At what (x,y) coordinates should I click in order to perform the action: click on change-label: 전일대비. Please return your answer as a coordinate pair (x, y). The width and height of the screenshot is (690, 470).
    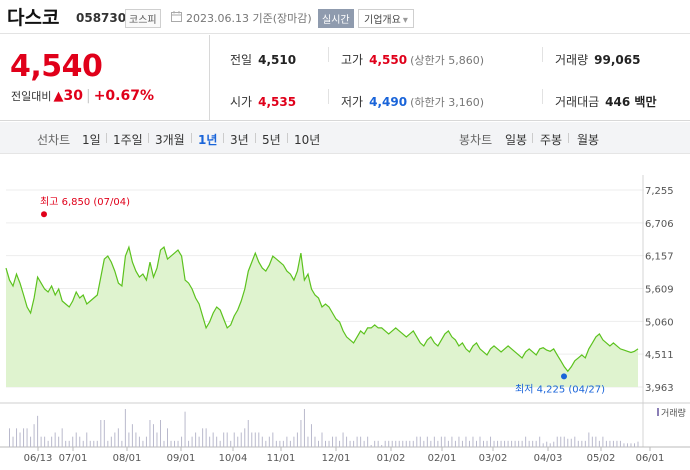
    Looking at the image, I should click on (31, 96).